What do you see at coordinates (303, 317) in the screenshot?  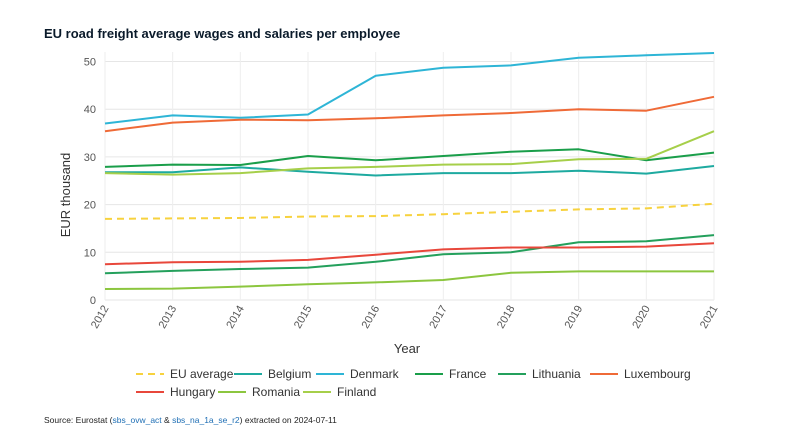 I see `x-tick-label: 2015` at bounding box center [303, 317].